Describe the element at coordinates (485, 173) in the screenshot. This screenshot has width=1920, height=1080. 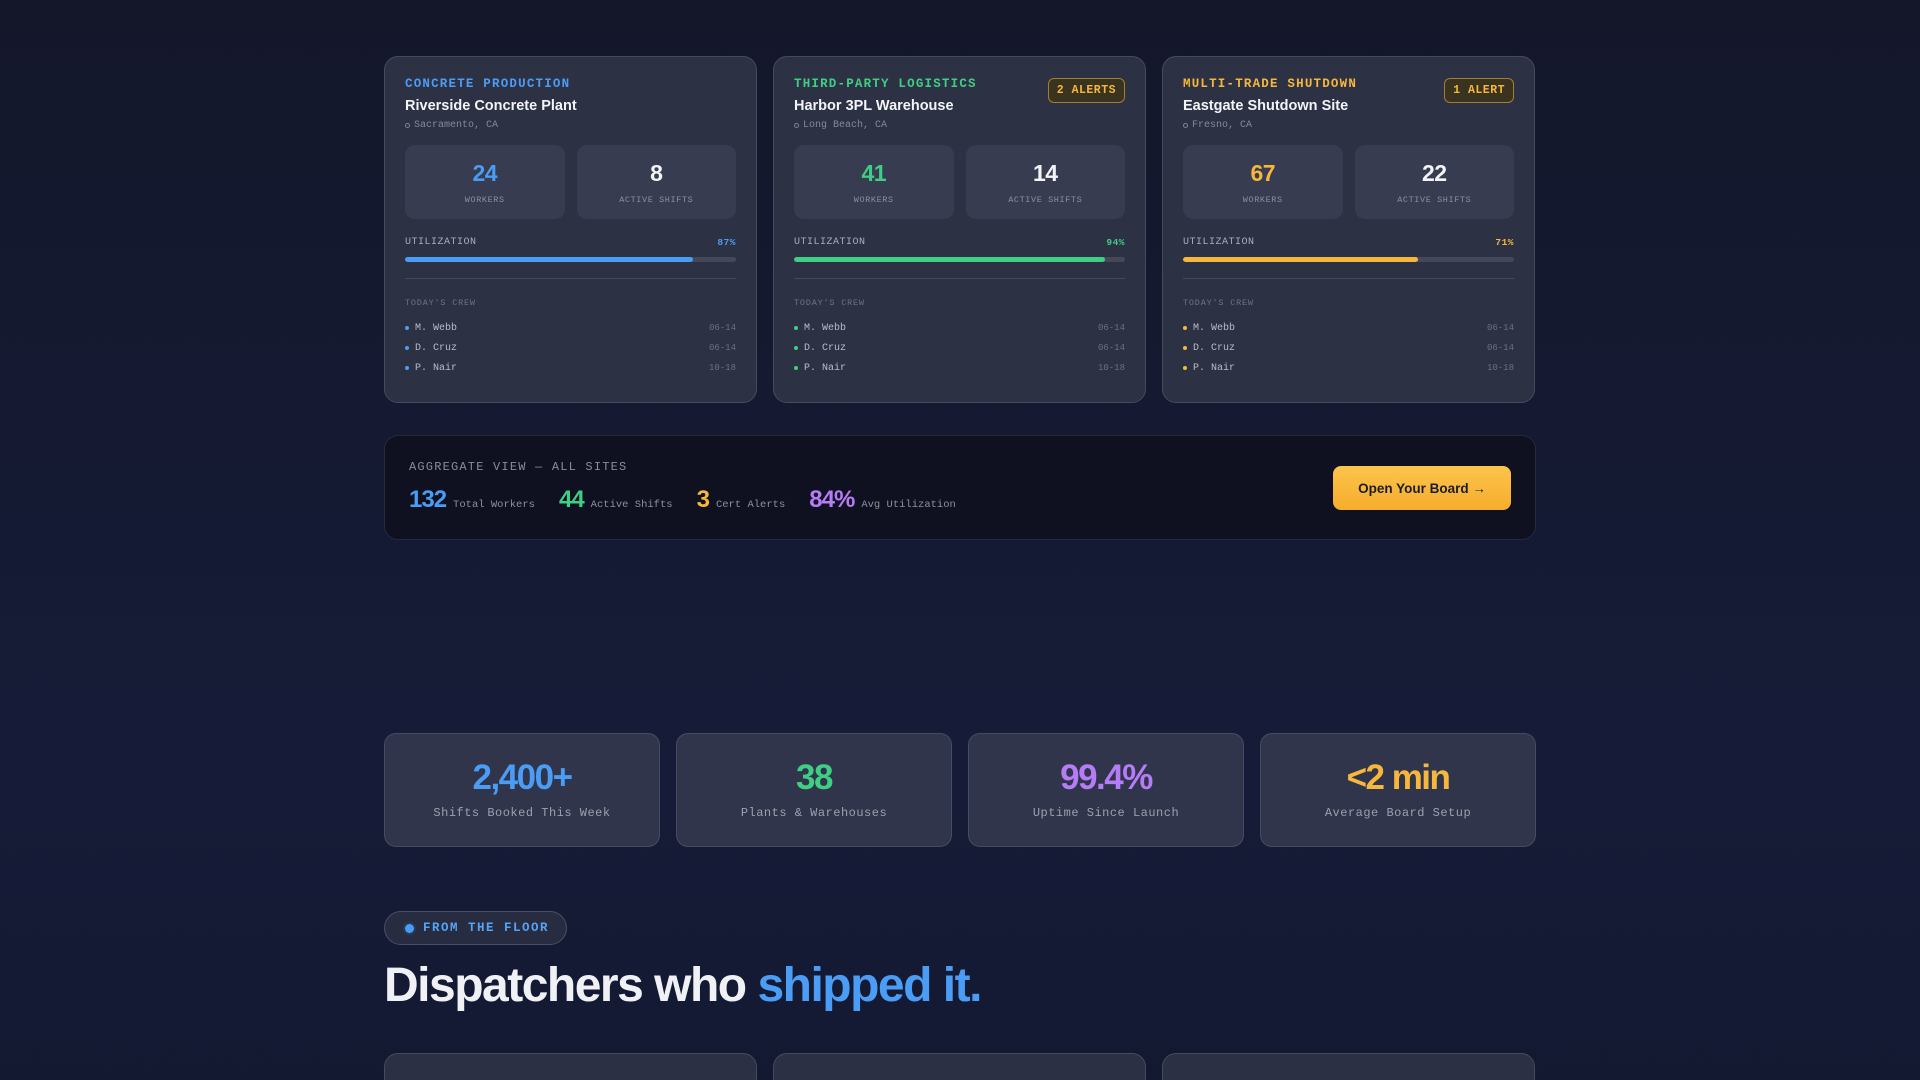
I see `workers-count: 24` at that location.